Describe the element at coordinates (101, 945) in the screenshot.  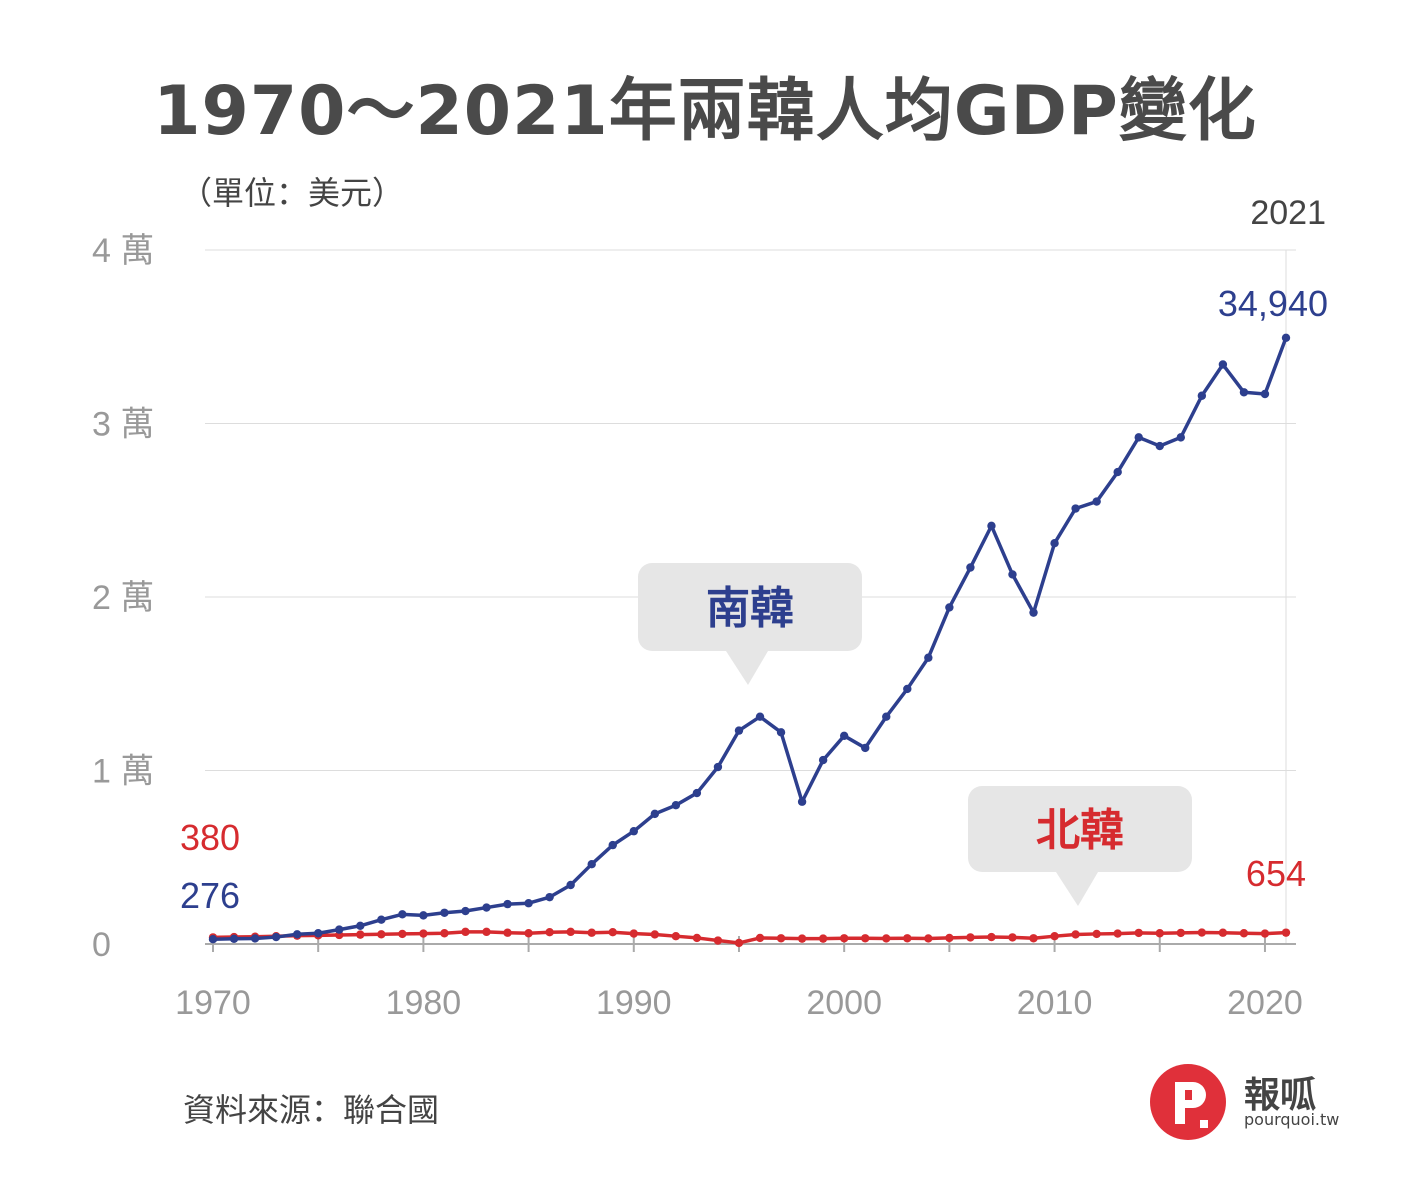
I see `y-tick-label: 0` at that location.